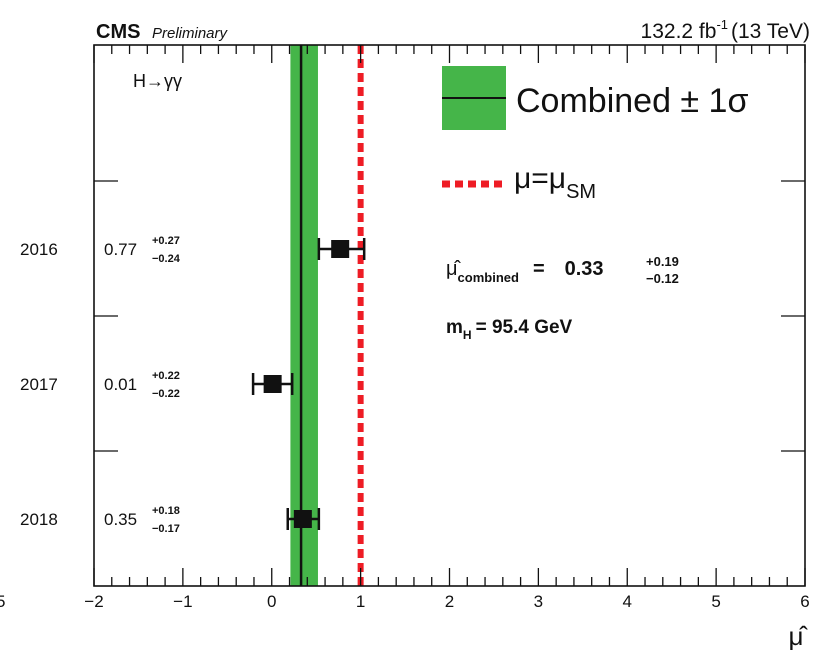 Image resolution: width=814 pixels, height=653 pixels. I want to click on point-err-down-label: −0.22, so click(166, 394).